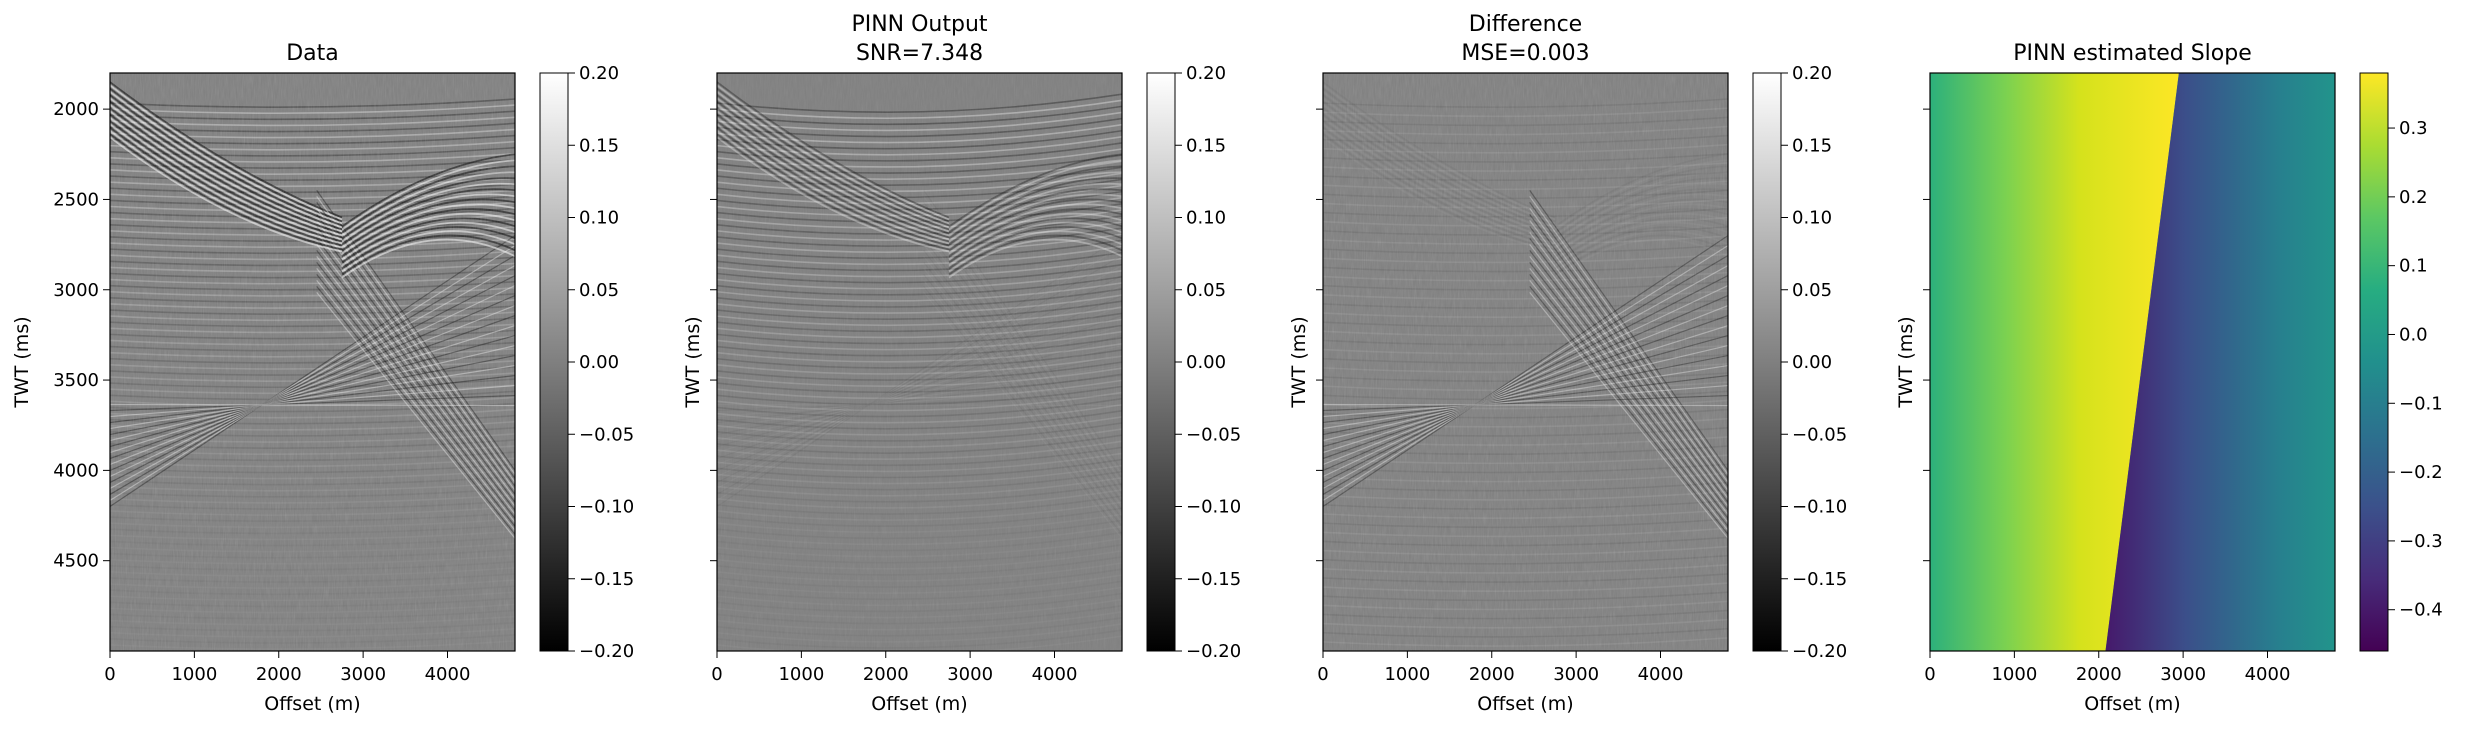 This screenshot has width=2469, height=729. Describe the element at coordinates (2054, 362) in the screenshot. I see `positive-slope-region` at that location.